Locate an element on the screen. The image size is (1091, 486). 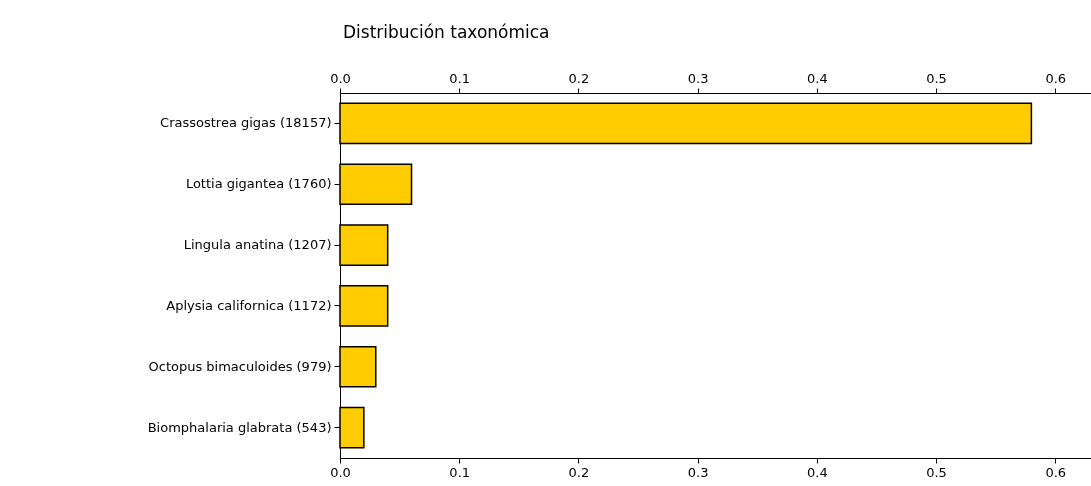
x2-tick-label: 0.3 is located at coordinates (698, 78).